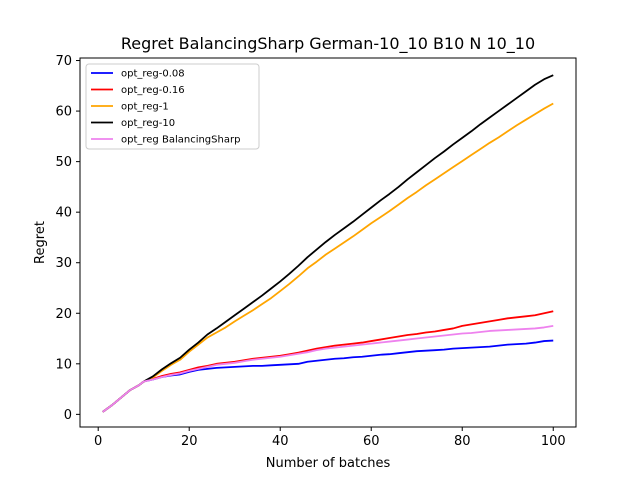 Image resolution: width=640 pixels, height=480 pixels. What do you see at coordinates (153, 74) in the screenshot?
I see `legend-label-0: opt_reg-0.08` at bounding box center [153, 74].